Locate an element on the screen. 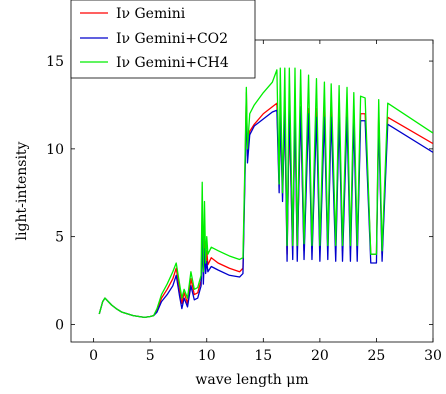  x-tick-label: 5 is located at coordinates (150, 356).